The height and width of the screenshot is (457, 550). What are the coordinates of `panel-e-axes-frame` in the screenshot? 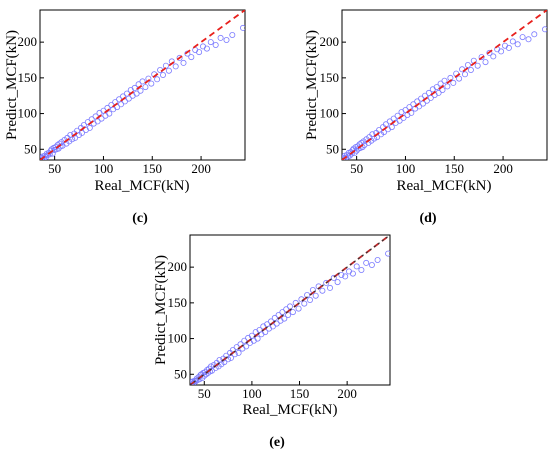 It's located at (290, 310).